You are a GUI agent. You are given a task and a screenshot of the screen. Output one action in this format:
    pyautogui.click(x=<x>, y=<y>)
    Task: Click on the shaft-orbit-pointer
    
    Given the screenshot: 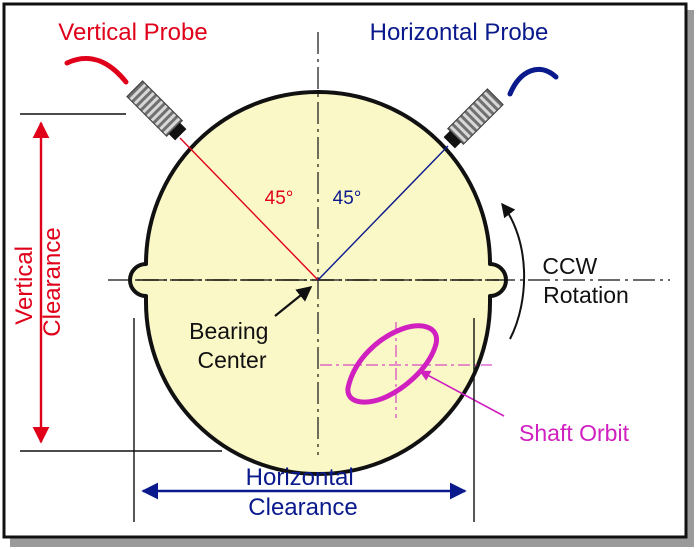 What is the action you would take?
    pyautogui.click(x=462, y=393)
    